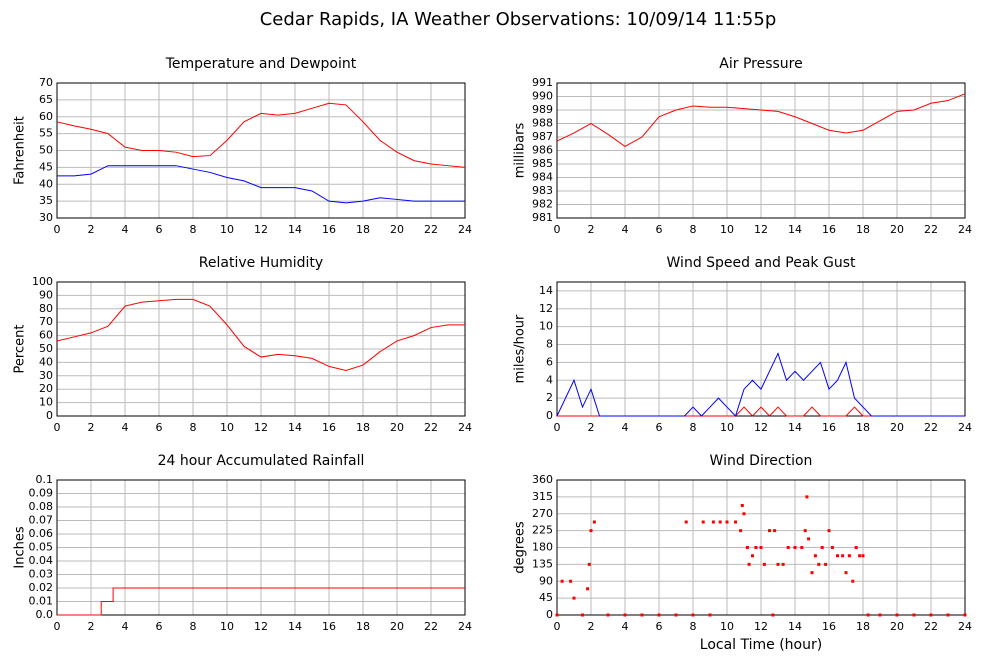  I want to click on y-tick-label: 50, so click(46, 348).